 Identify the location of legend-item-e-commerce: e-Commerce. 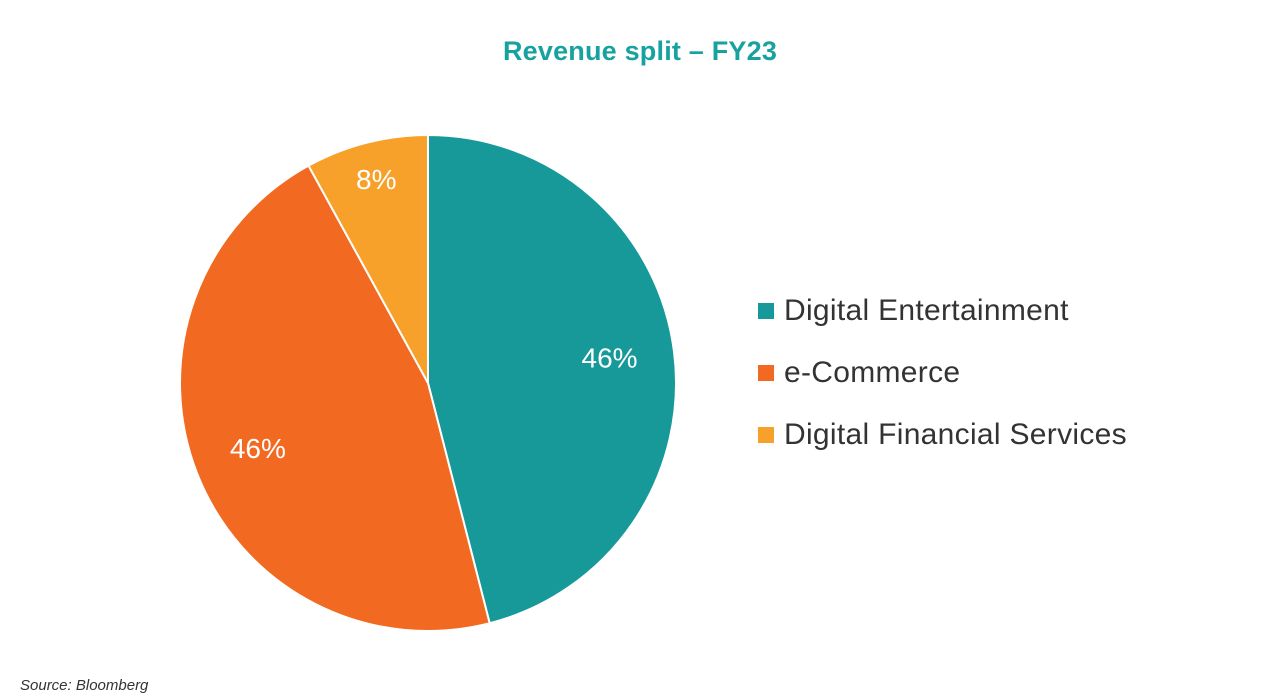
(942, 373).